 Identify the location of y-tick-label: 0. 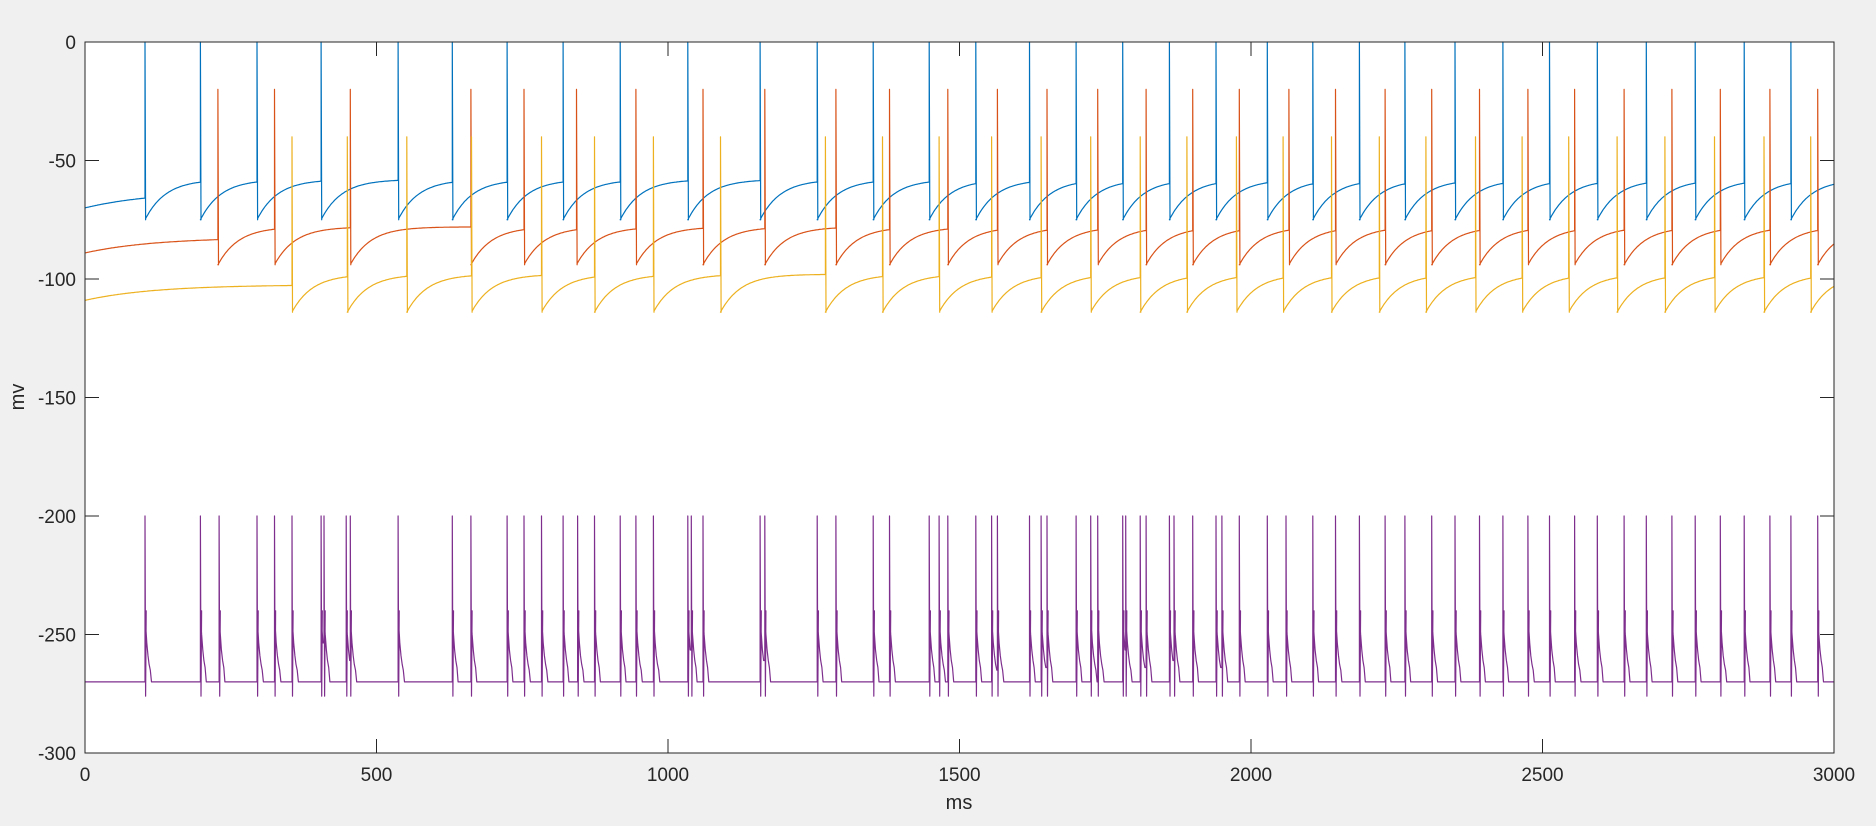
(70, 43).